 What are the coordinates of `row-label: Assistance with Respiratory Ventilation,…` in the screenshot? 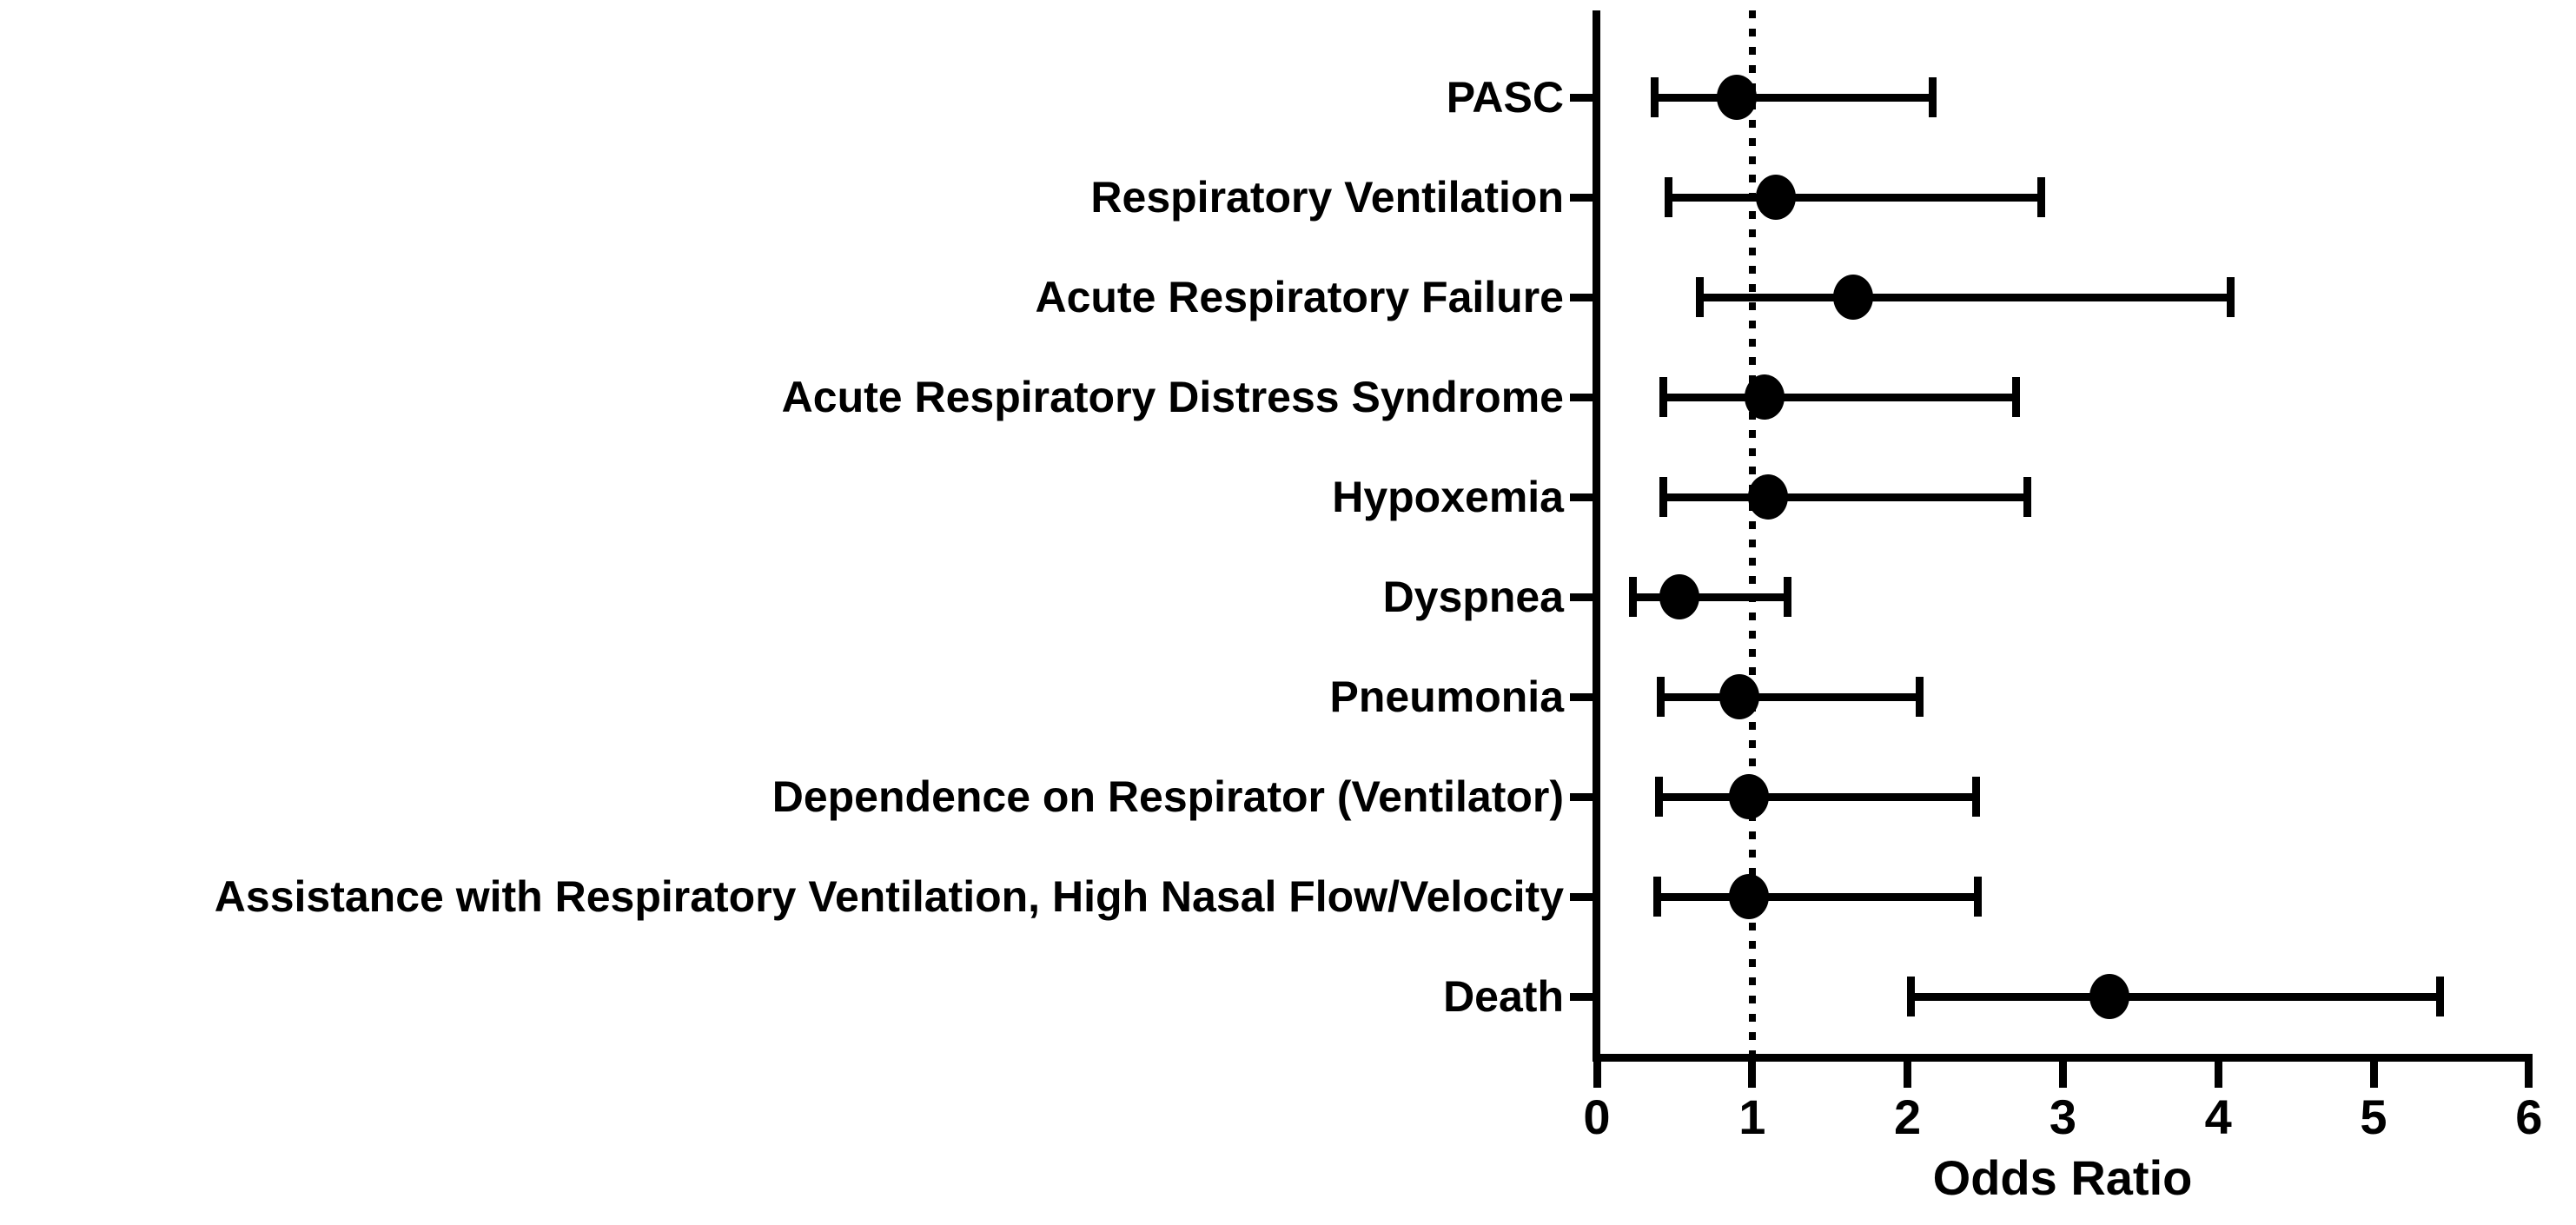 It's located at (889, 896).